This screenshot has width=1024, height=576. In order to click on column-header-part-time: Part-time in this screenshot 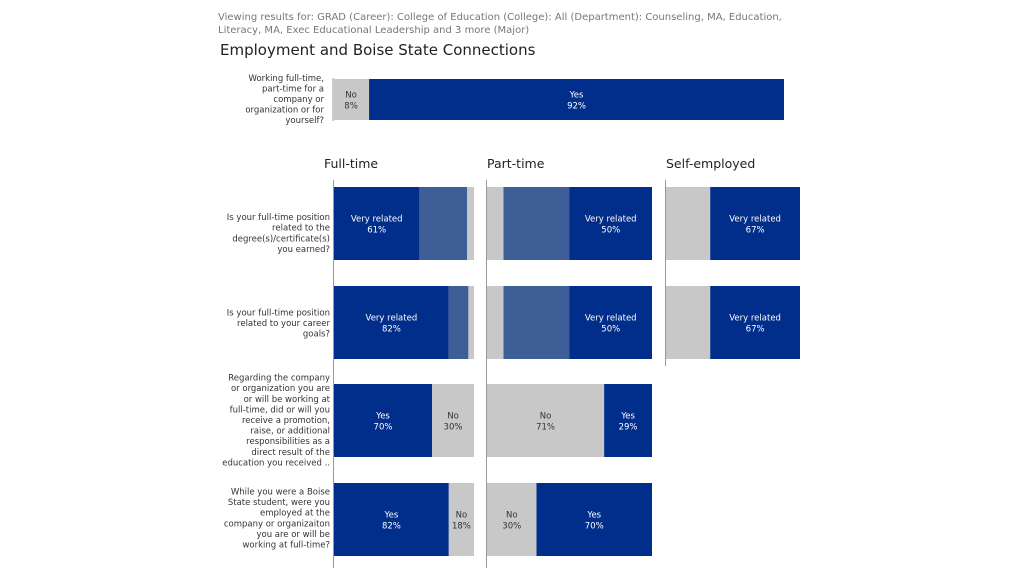, I will do `click(516, 163)`.